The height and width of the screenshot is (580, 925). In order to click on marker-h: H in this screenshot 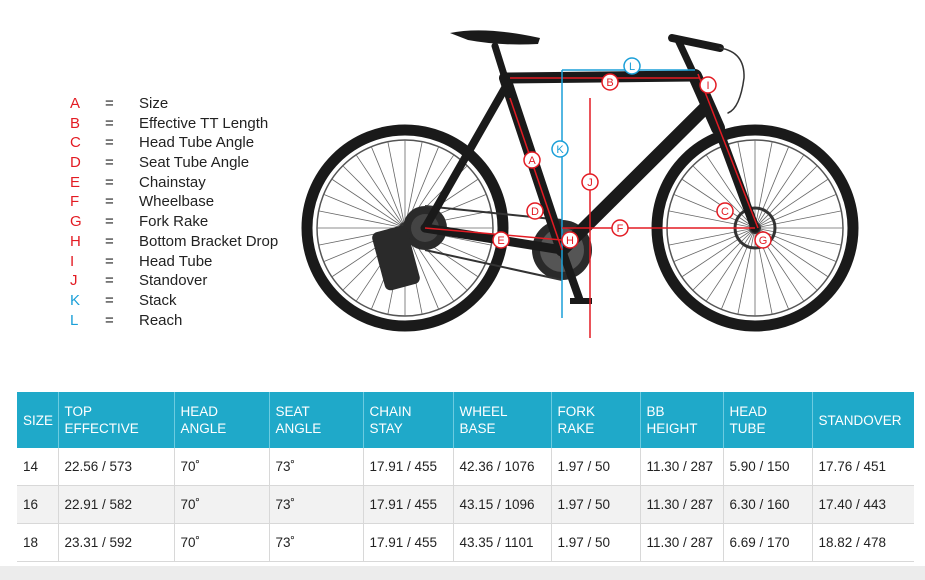, I will do `click(570, 241)`.